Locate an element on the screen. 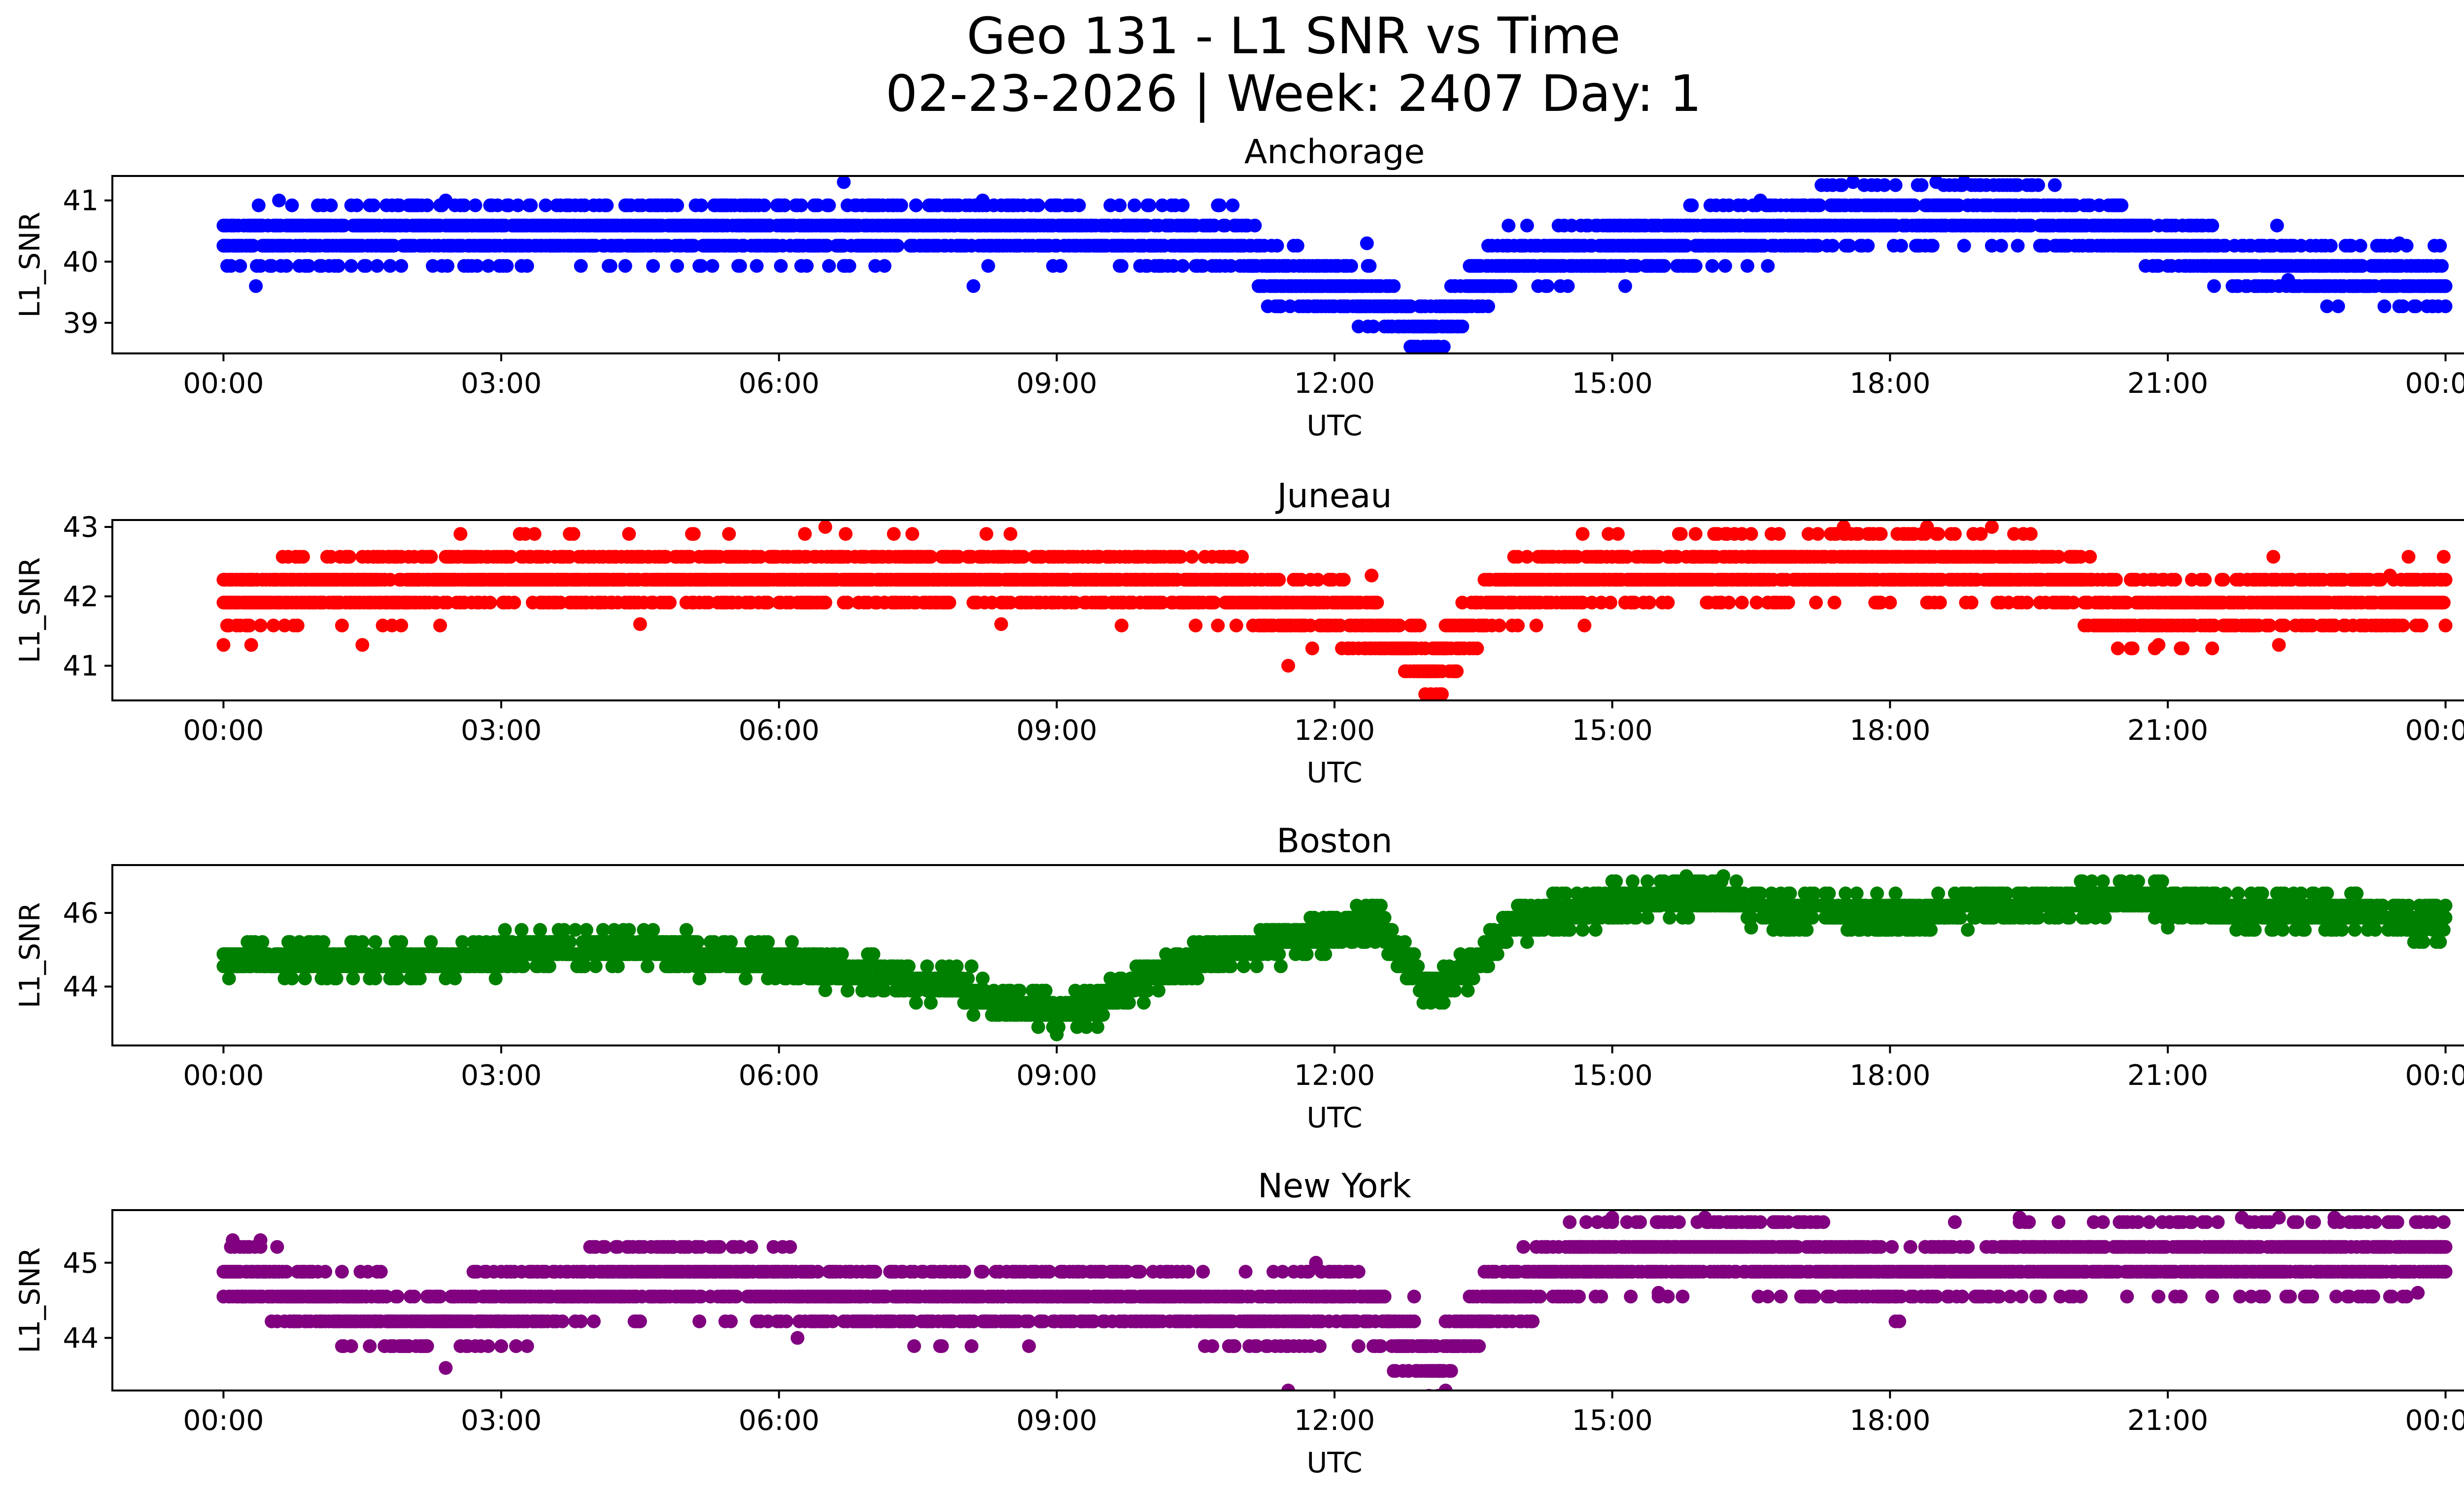 The width and height of the screenshot is (2464, 1495). x-axis-label: UTC is located at coordinates (1335, 426).